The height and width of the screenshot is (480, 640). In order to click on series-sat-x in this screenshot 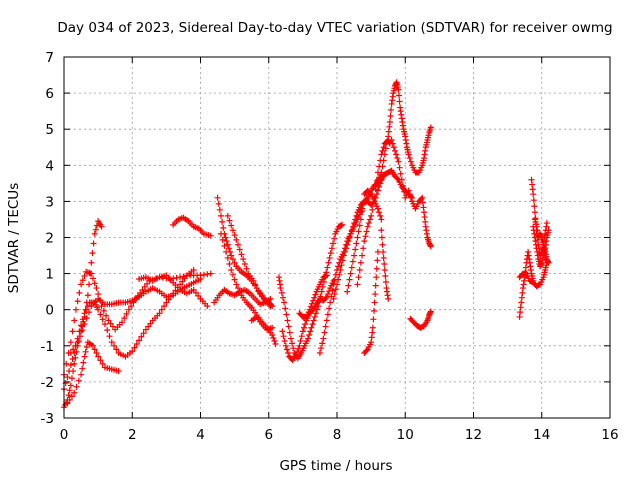, I will do `click(420, 319)`.